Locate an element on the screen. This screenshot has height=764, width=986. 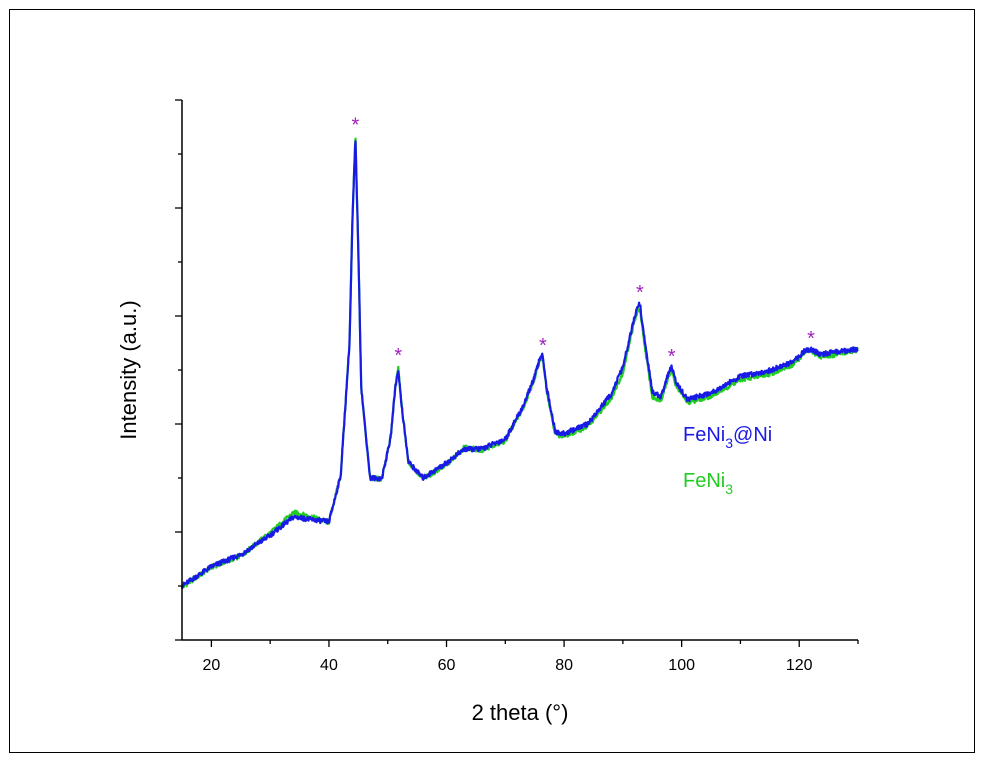
y-axis-title: Intensity (a.u.) is located at coordinates (128, 369).